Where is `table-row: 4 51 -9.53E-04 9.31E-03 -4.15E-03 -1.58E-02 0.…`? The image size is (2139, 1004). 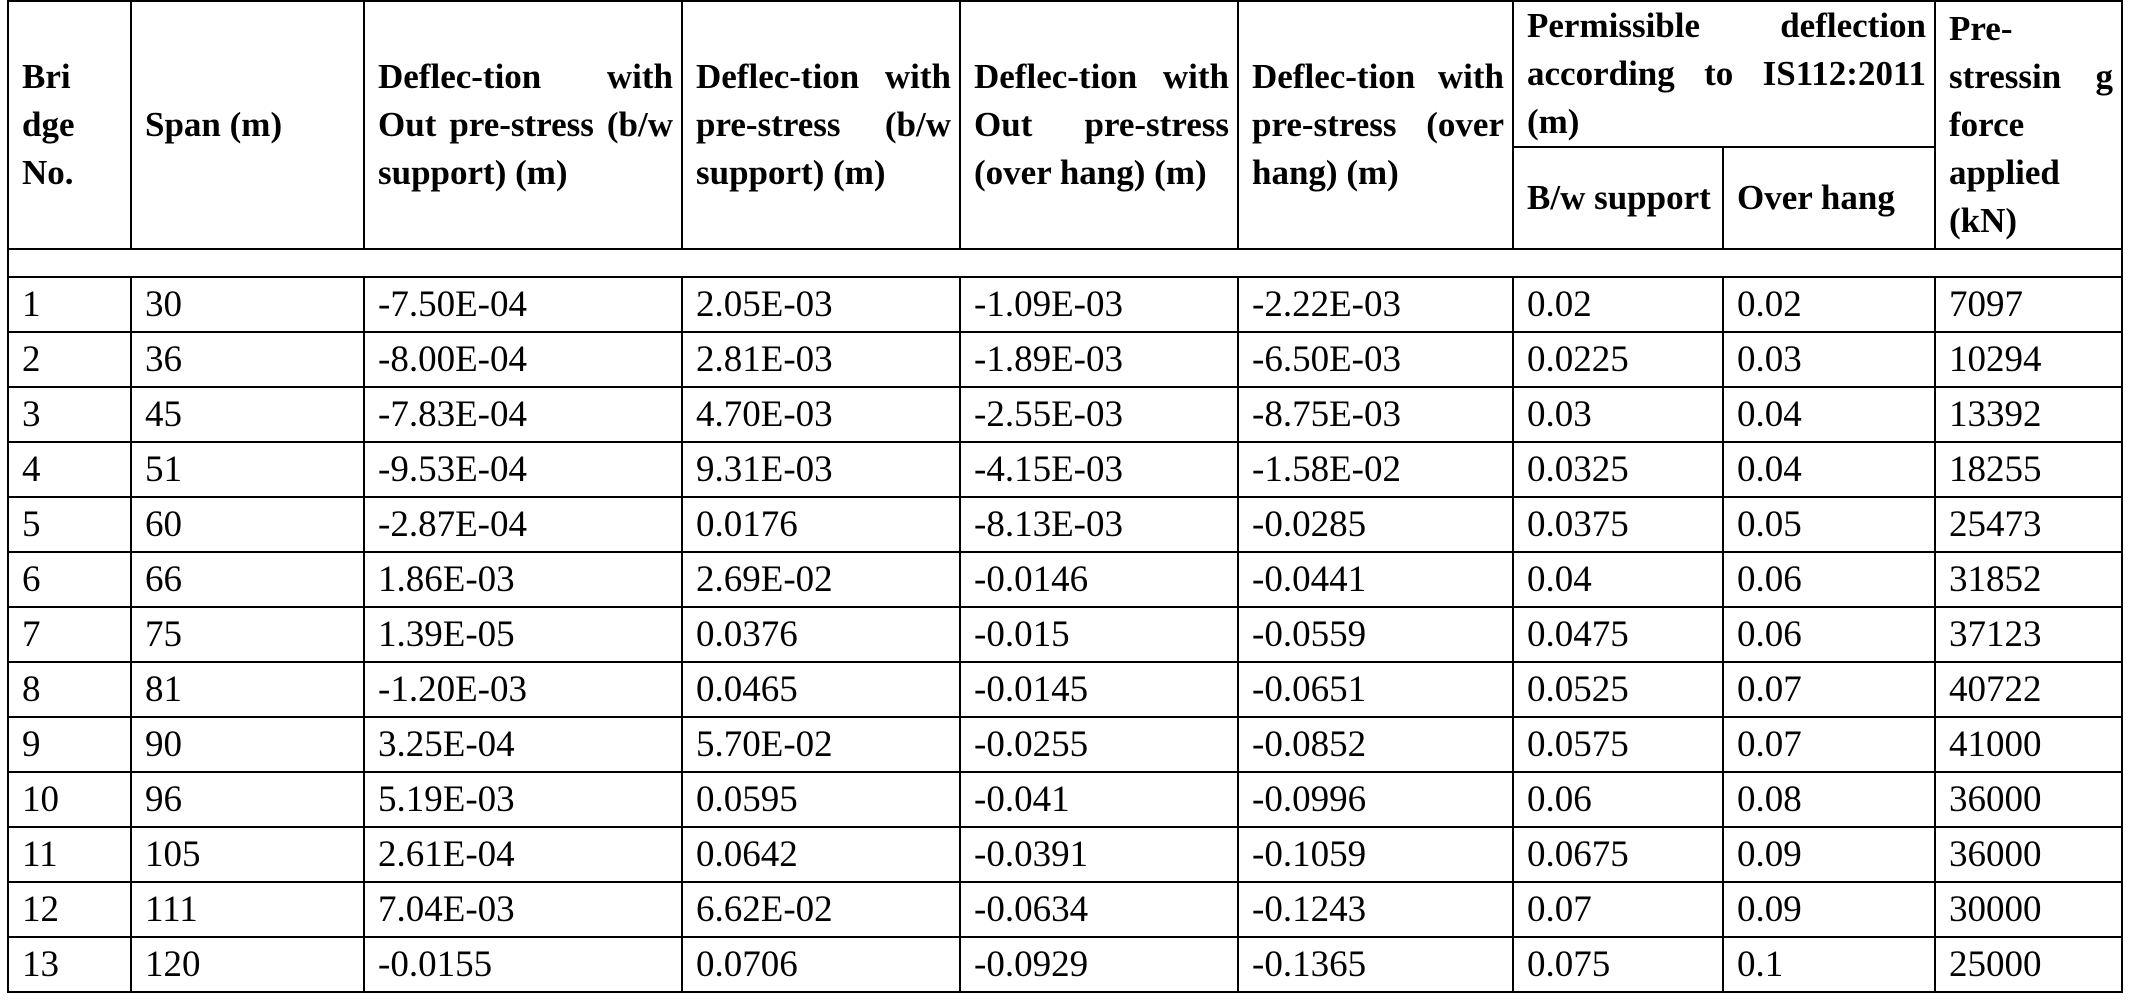 table-row: 4 51 -9.53E-04 9.31E-03 -4.15E-03 -1.58E-02 0.… is located at coordinates (1065, 469).